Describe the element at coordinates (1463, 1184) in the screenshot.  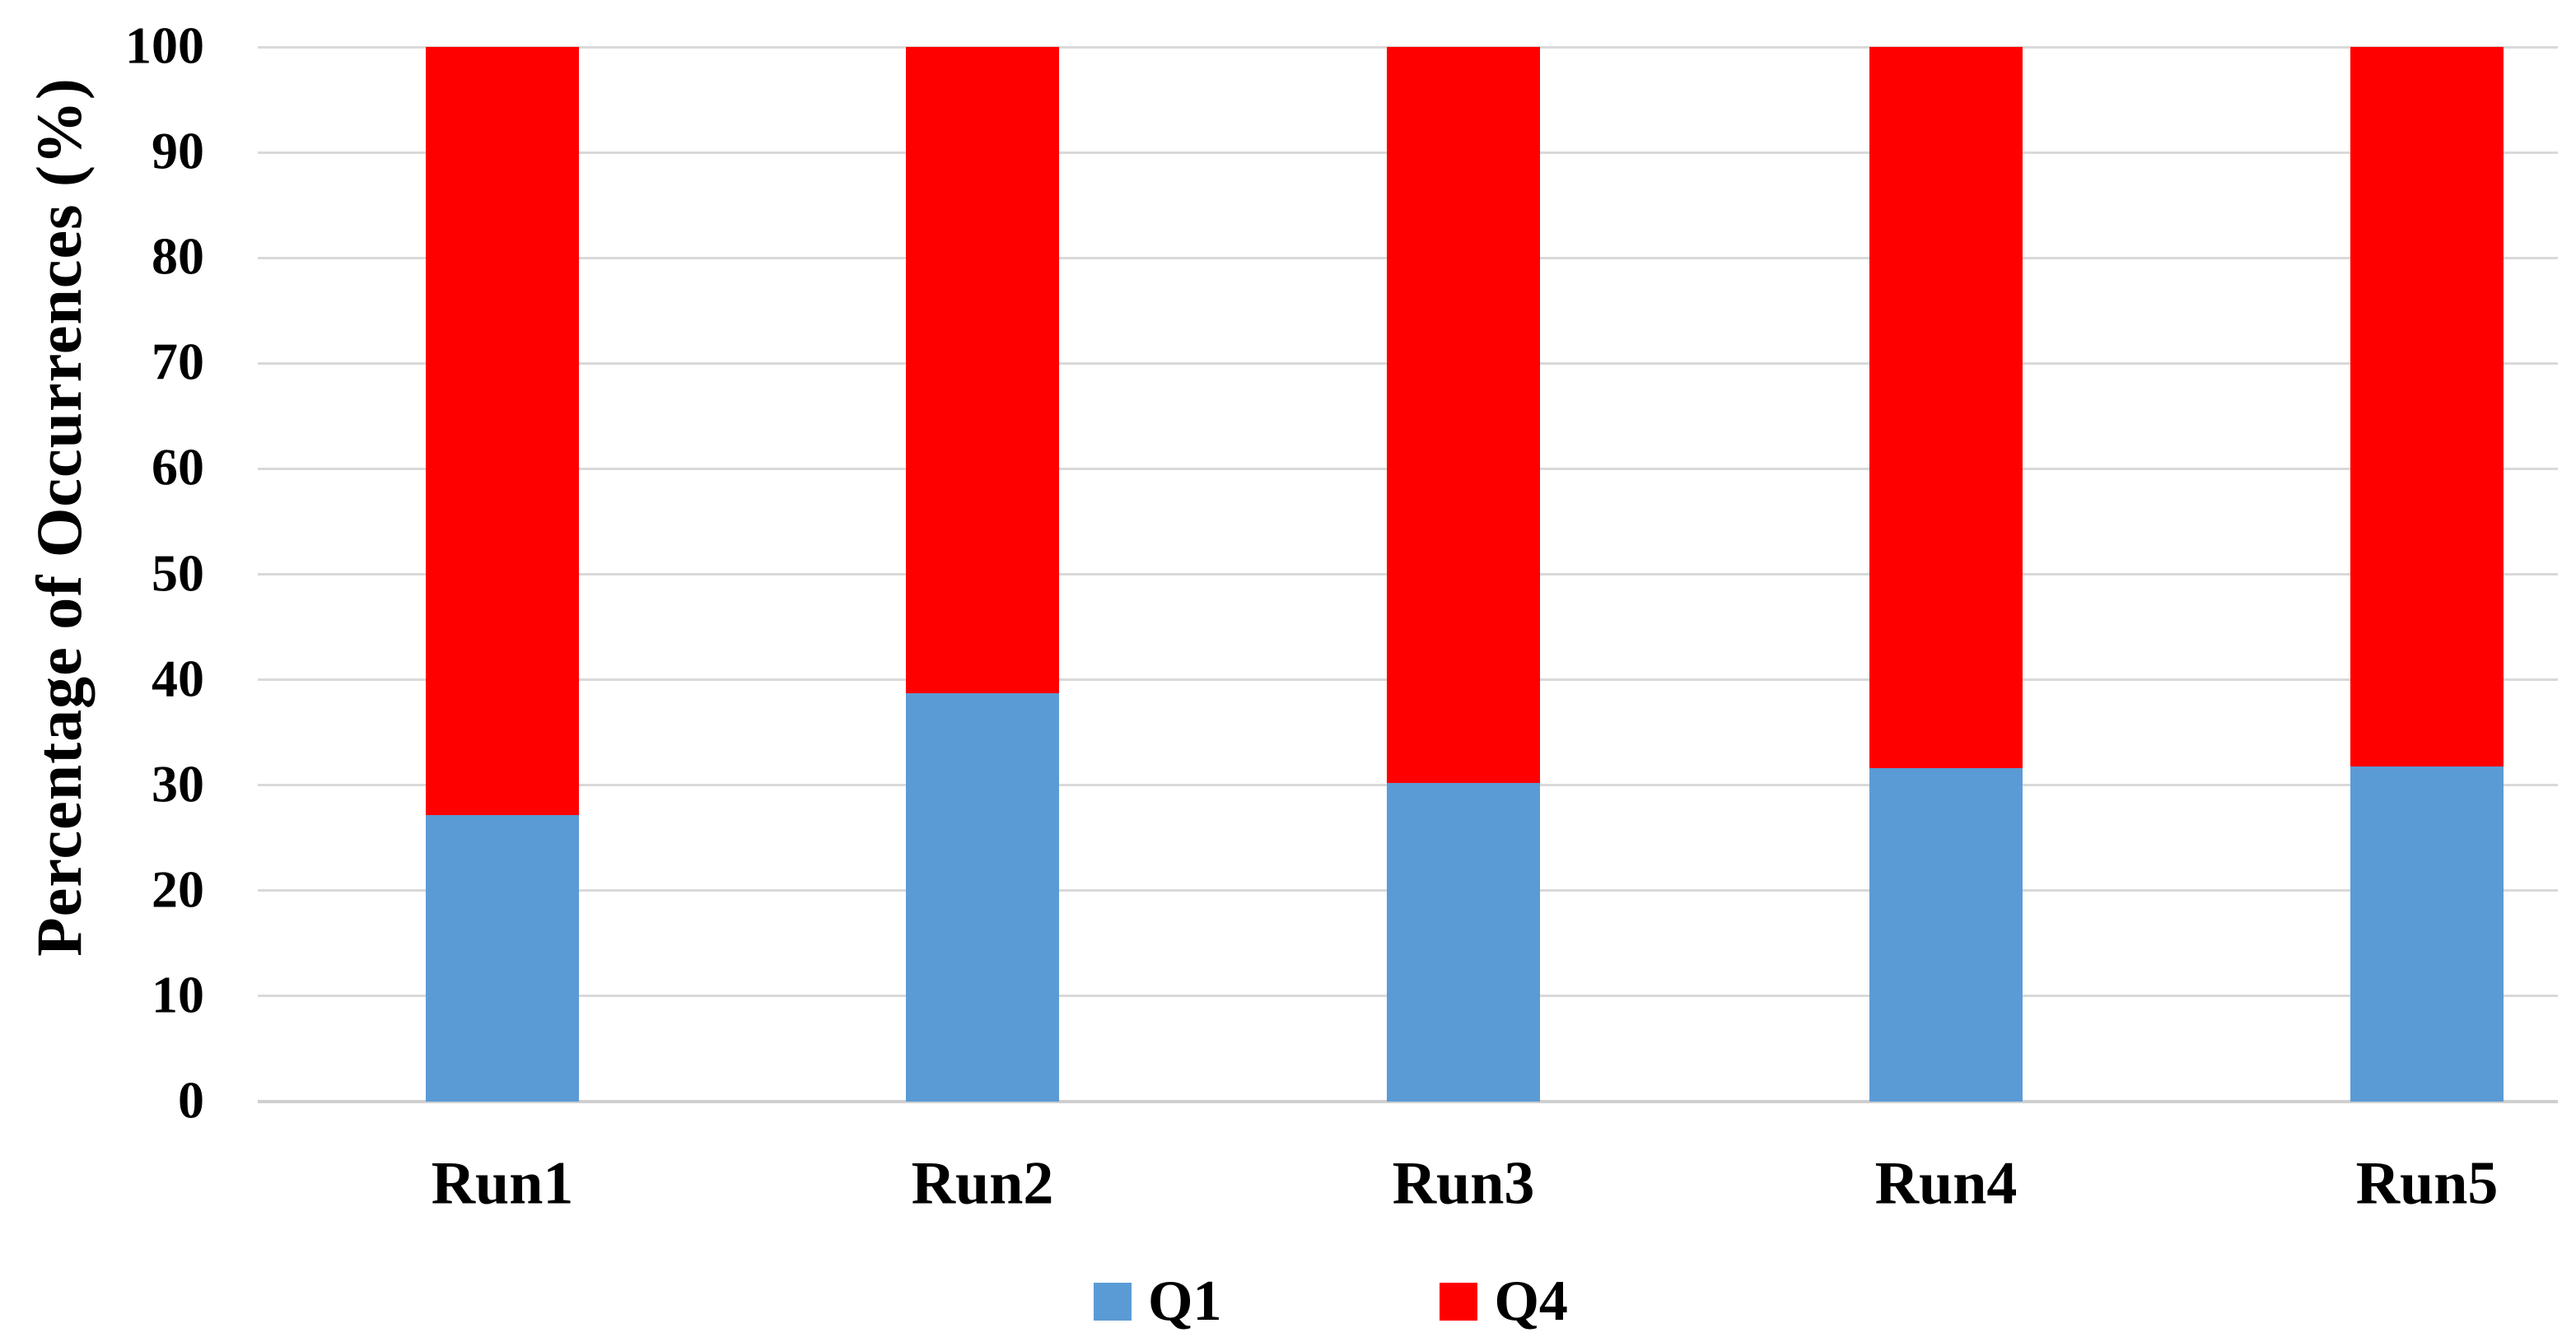
I see `x-category-label: Run3` at that location.